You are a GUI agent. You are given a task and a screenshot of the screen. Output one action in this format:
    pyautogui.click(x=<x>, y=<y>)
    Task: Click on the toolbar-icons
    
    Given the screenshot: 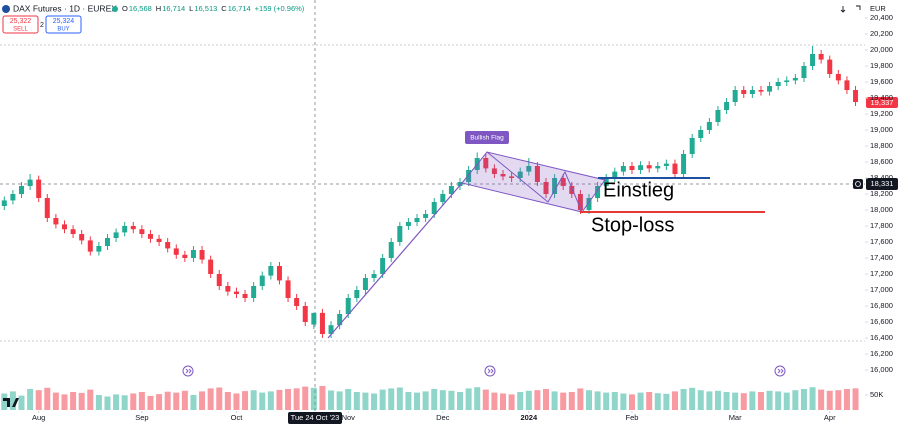 What is the action you would take?
    pyautogui.click(x=850, y=9)
    